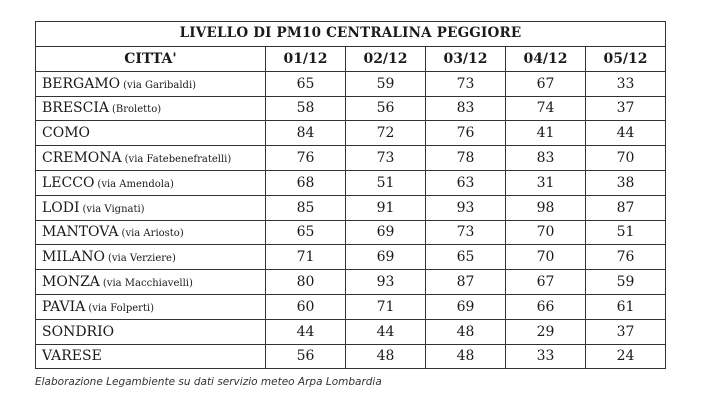  Describe the element at coordinates (625, 356) in the screenshot. I see `pm10-value-cell: 24` at that location.